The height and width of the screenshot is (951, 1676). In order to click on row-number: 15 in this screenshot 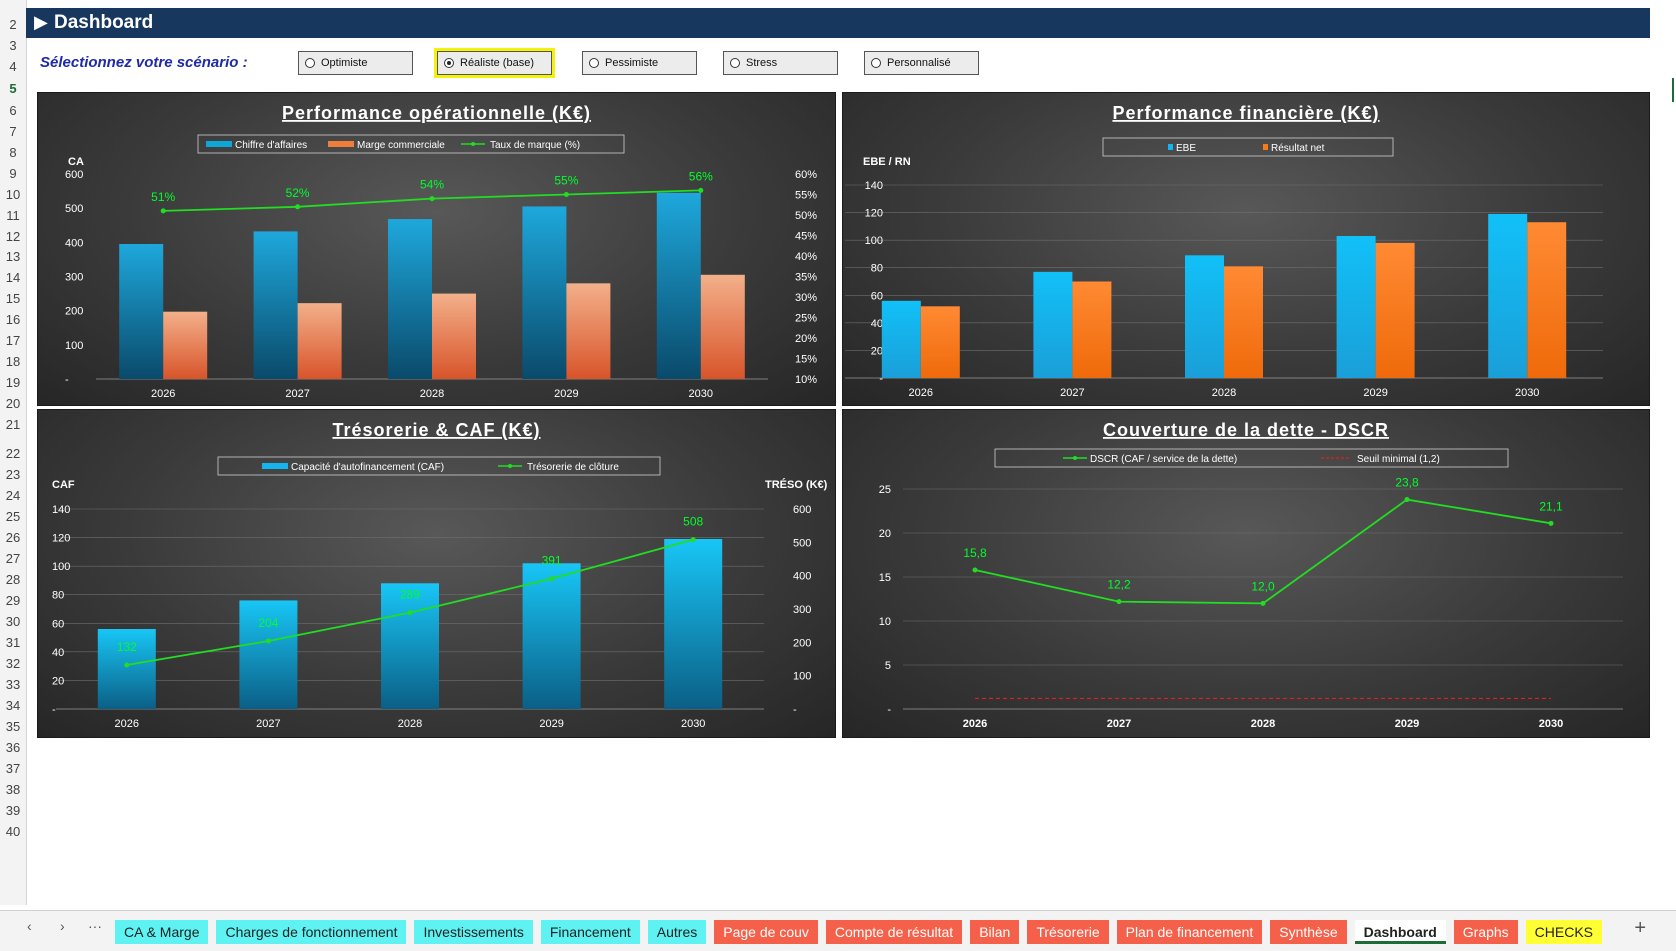, I will do `click(13, 298)`.